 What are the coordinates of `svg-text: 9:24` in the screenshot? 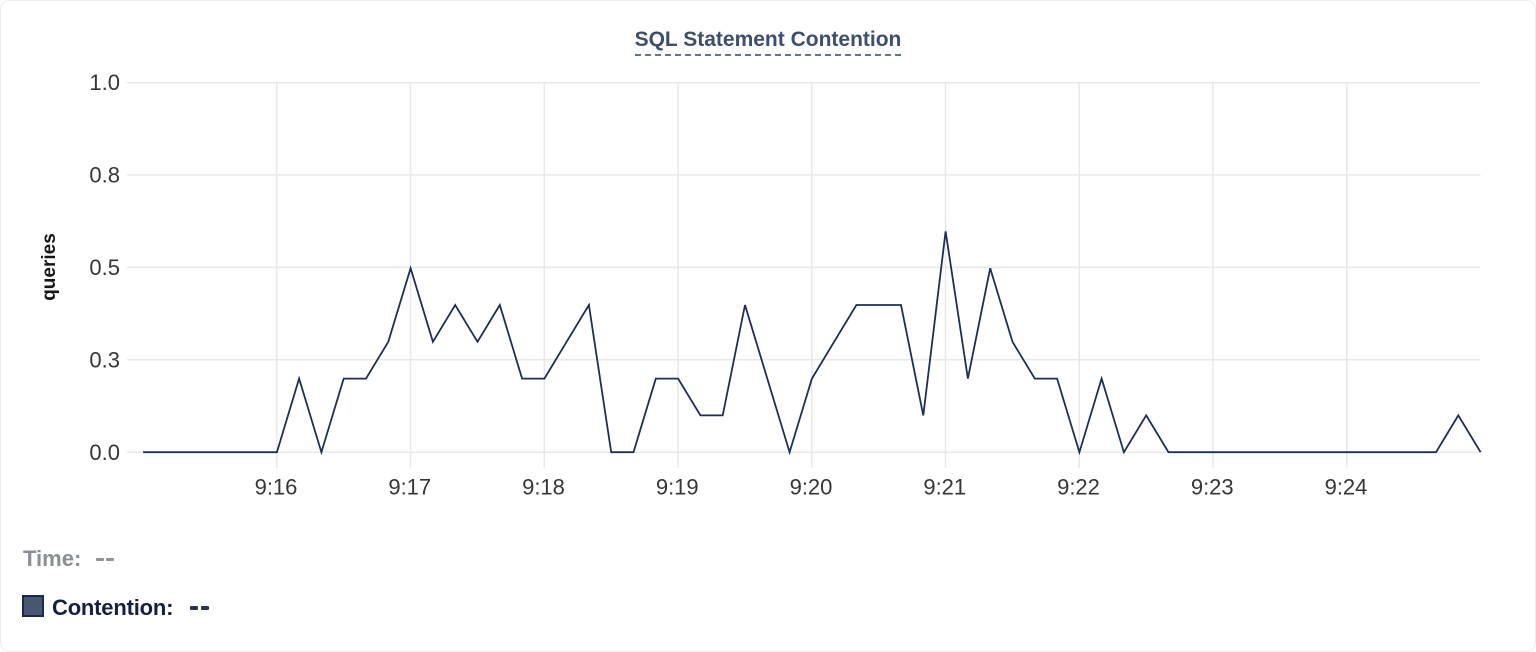 It's located at (1346, 487).